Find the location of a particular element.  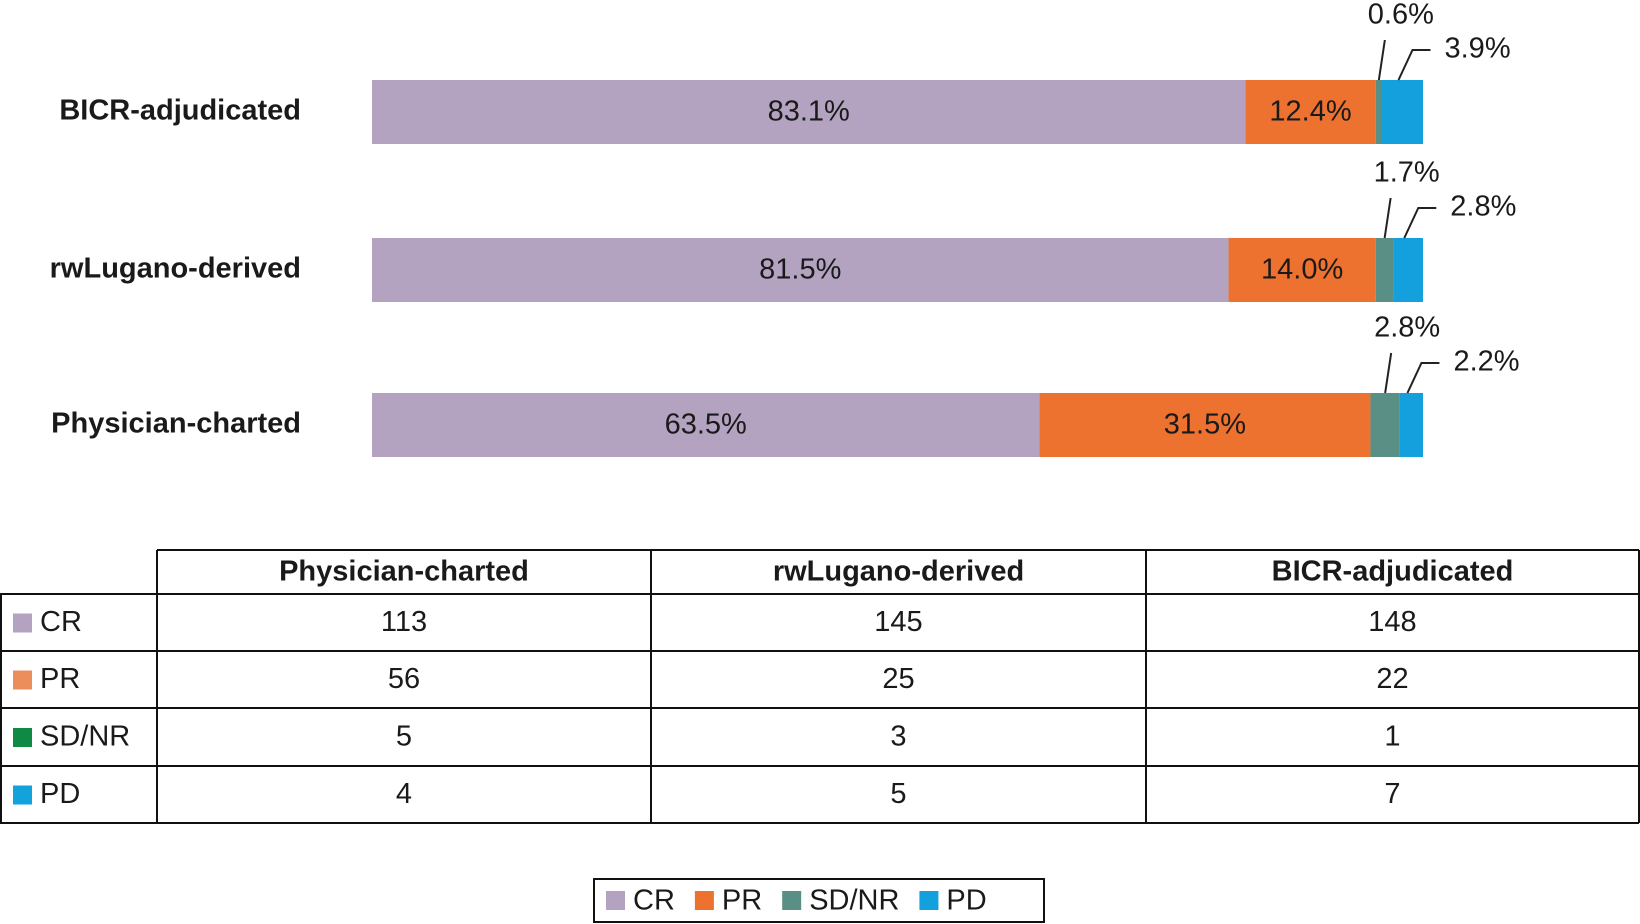

table-cell: 7 is located at coordinates (1392, 794).